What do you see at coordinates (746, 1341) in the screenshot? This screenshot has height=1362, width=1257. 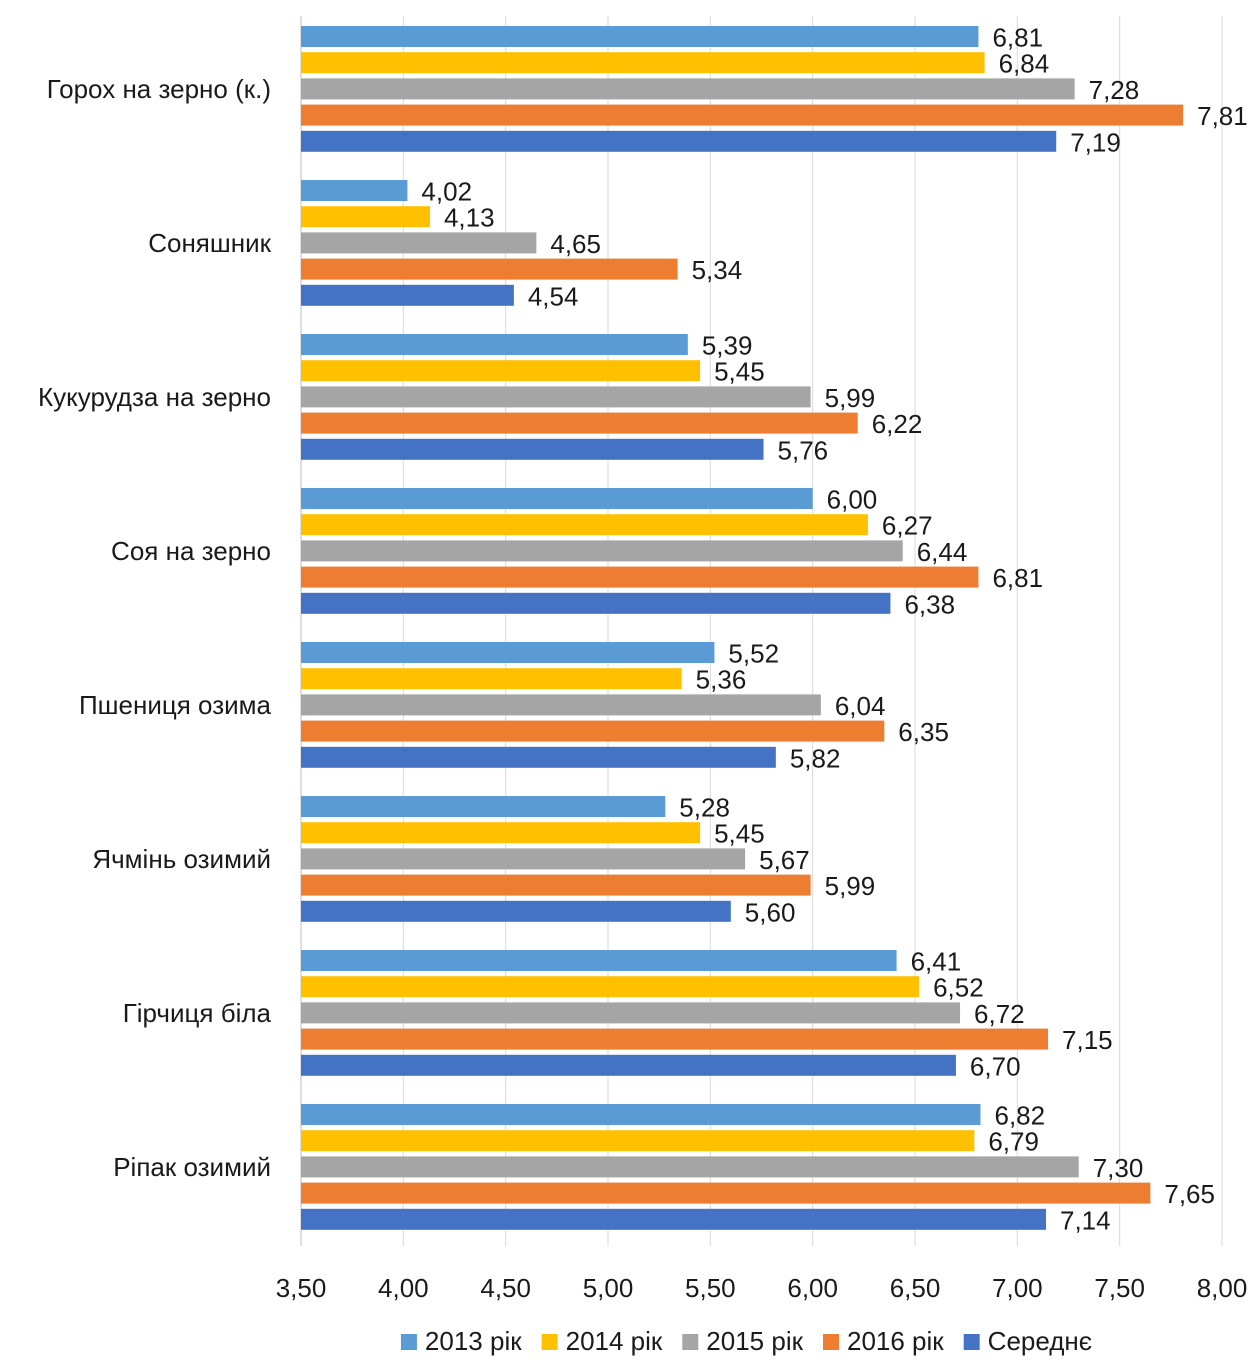 I see `legend: 2013 рік 2014 рік 2015 рік 2016 рік Середнє` at bounding box center [746, 1341].